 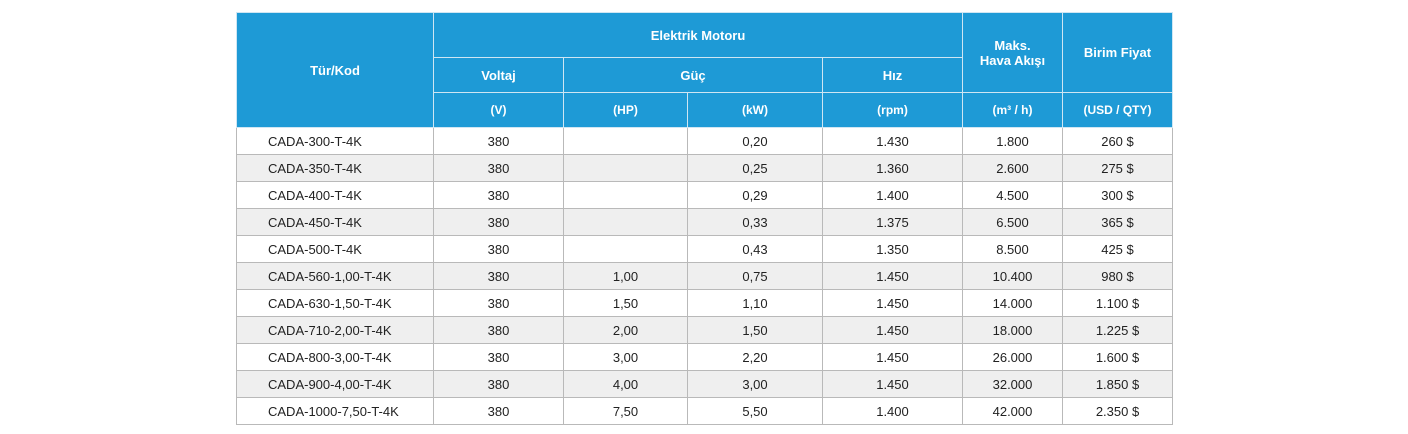 What do you see at coordinates (335, 222) in the screenshot?
I see `cell-code: CADA-450-T-4K` at bounding box center [335, 222].